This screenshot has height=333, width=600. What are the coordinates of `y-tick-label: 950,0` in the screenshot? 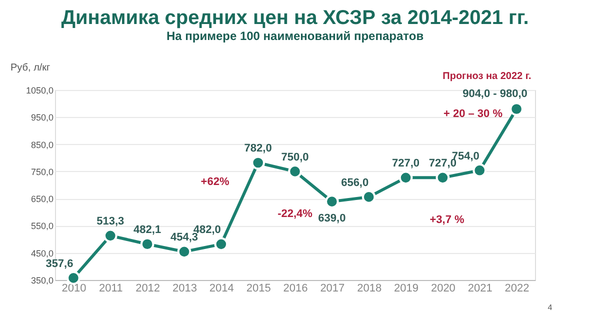 It's located at (42, 117).